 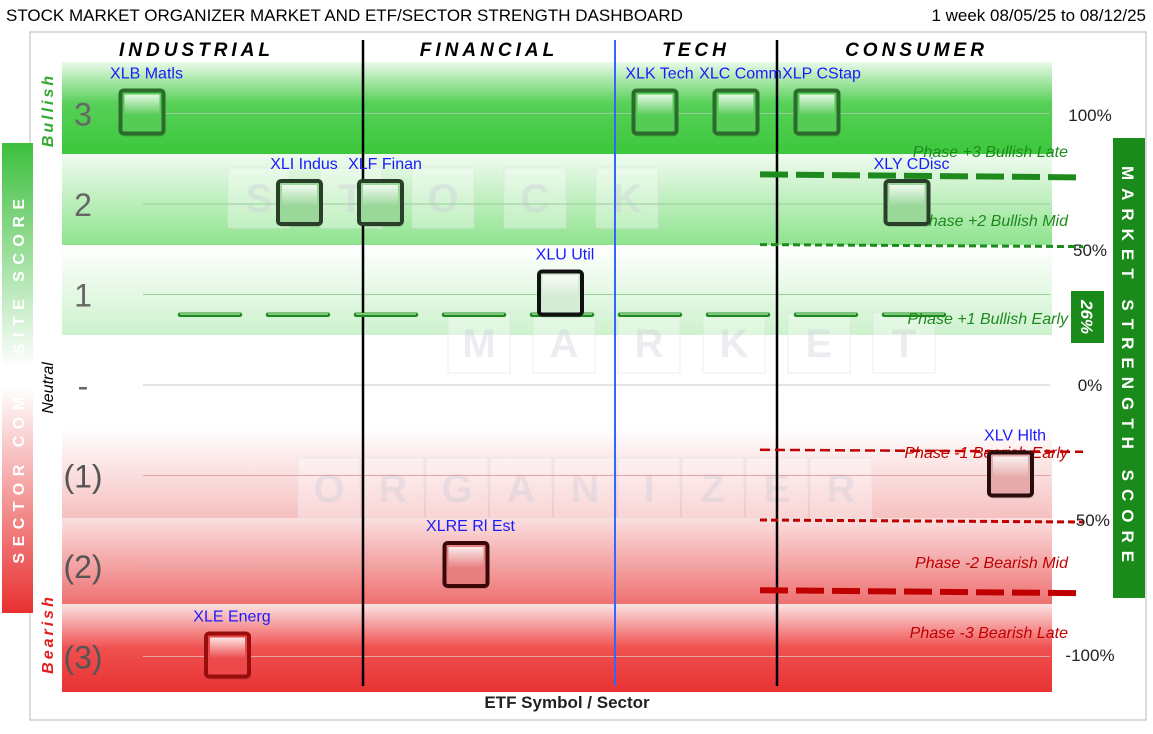 What do you see at coordinates (988, 319) in the screenshot?
I see `phase-label: Phase +1 Bullish Early` at bounding box center [988, 319].